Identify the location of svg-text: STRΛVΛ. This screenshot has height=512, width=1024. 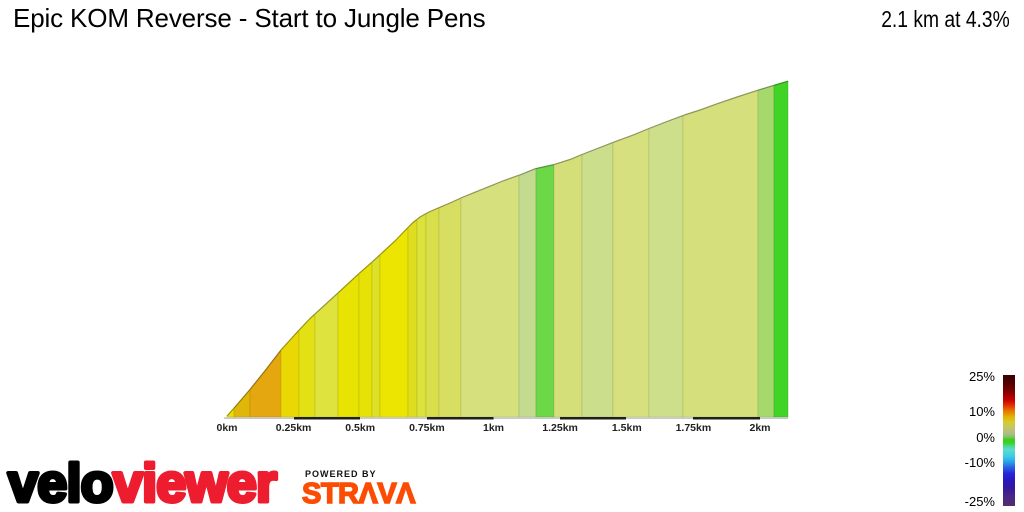
(359, 493).